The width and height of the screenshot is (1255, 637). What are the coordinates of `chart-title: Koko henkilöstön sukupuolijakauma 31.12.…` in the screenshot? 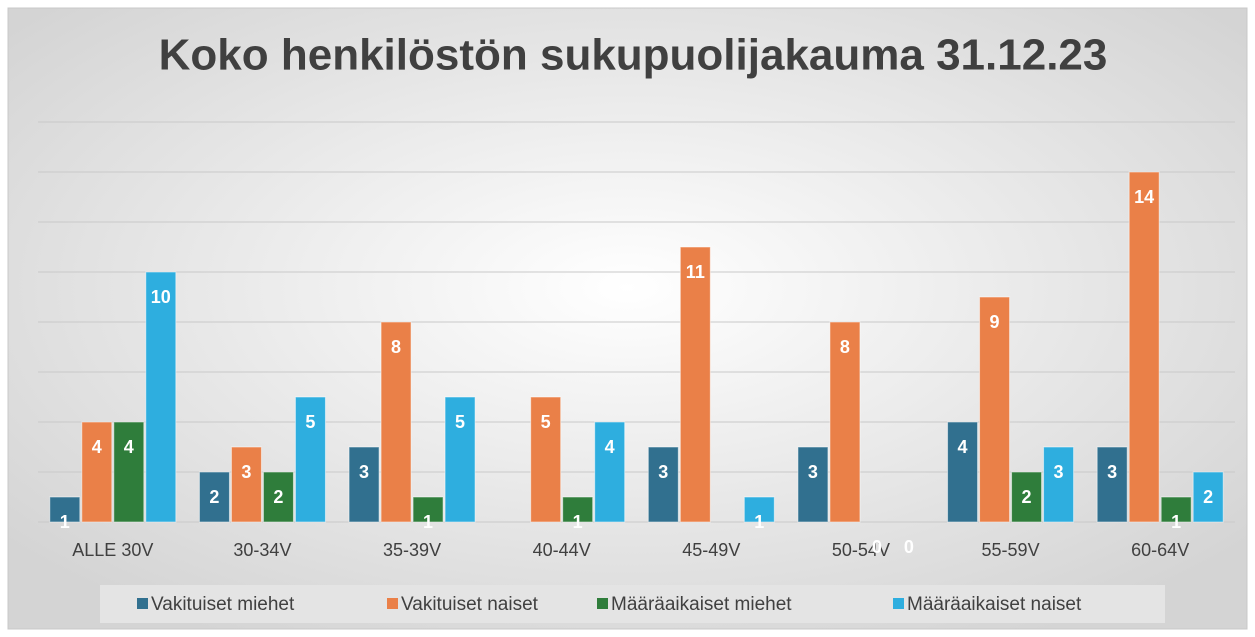 It's located at (633, 55).